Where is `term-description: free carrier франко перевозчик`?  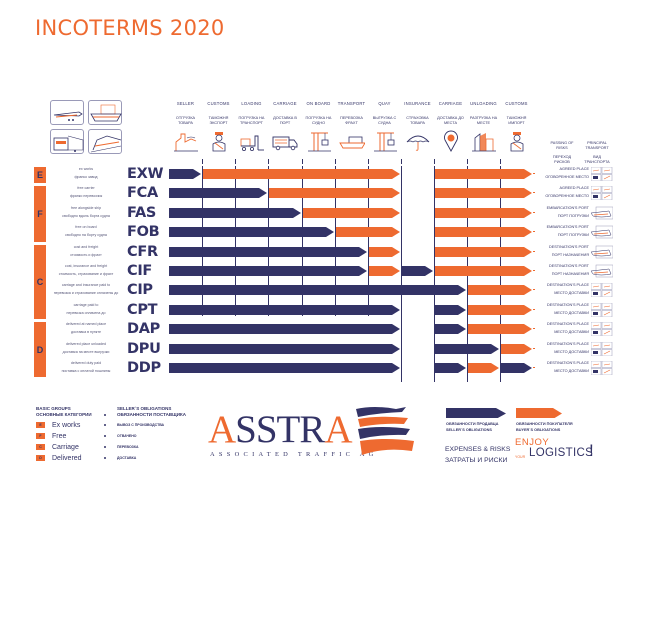 term-description: free carrier франко перевозчик is located at coordinates (86, 192).